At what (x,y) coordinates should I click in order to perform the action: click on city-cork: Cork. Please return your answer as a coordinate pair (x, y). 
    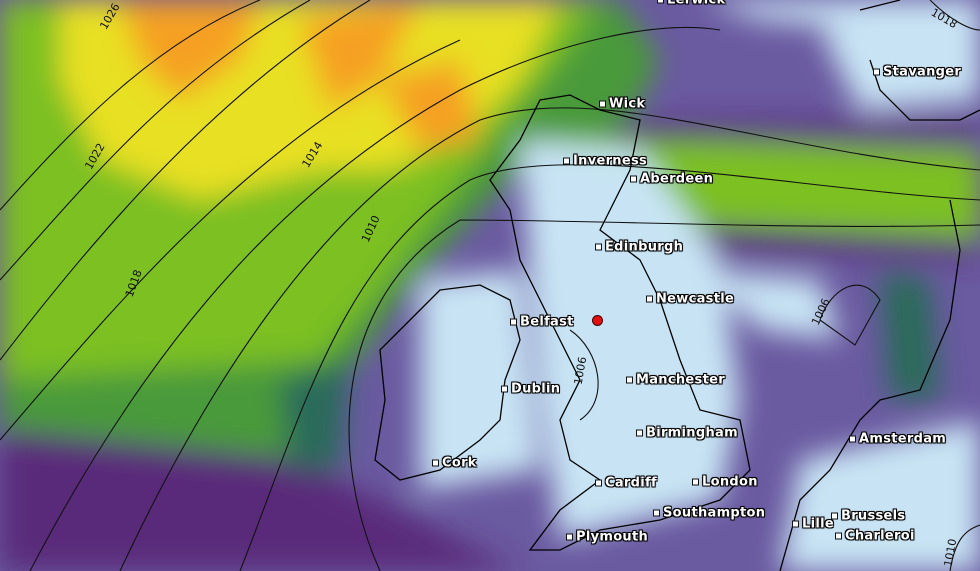
    Looking at the image, I should click on (454, 463).